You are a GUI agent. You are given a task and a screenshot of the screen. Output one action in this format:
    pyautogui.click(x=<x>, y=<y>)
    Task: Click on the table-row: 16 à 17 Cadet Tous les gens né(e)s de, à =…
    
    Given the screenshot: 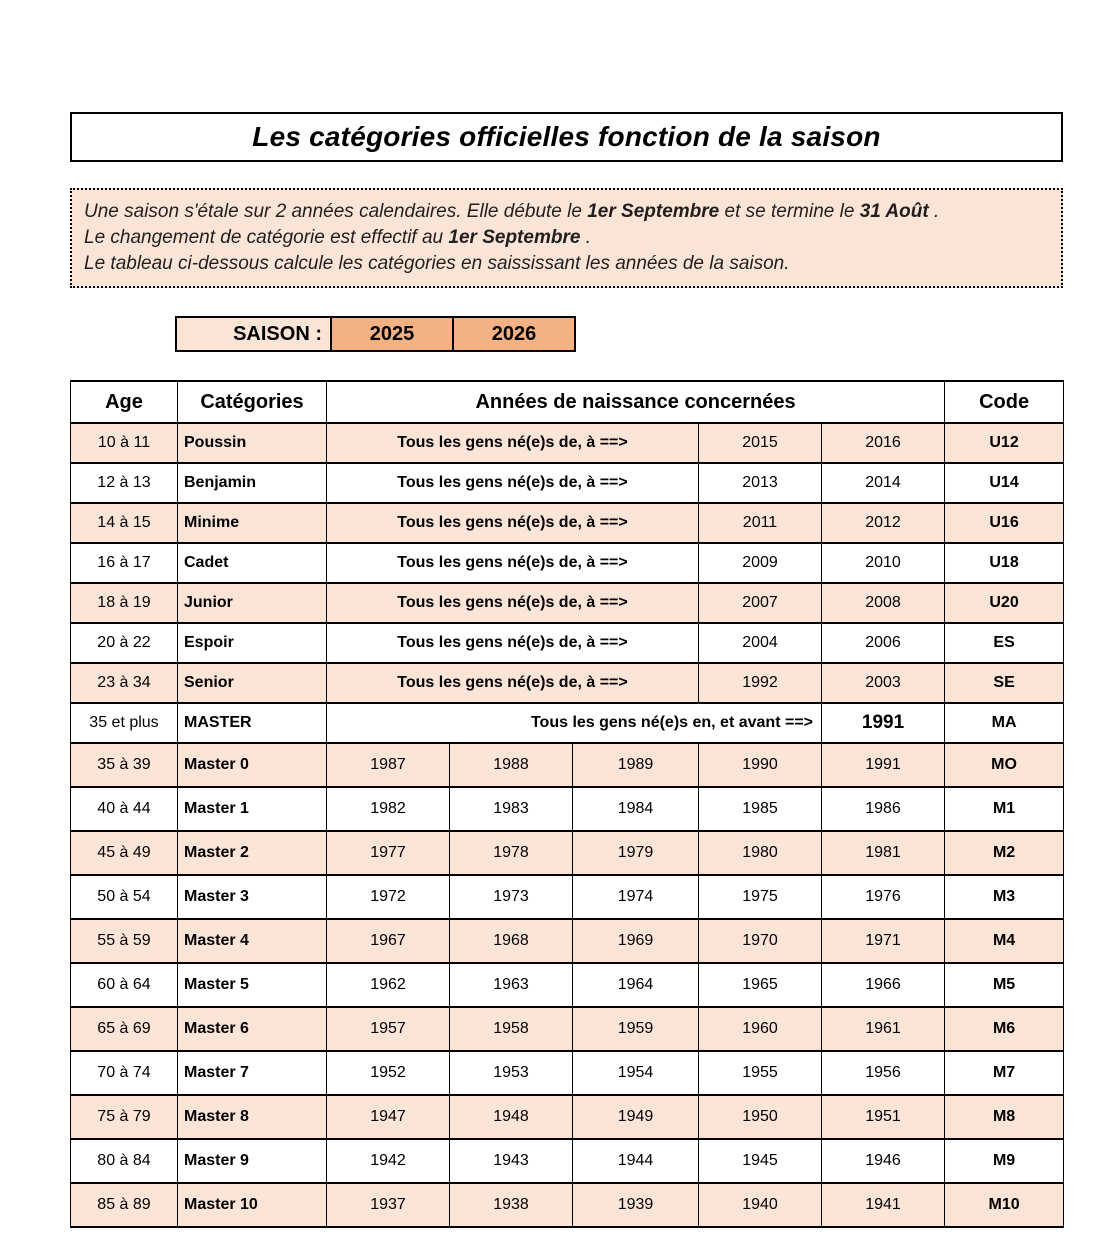 What is the action you would take?
    pyautogui.click(x=567, y=563)
    